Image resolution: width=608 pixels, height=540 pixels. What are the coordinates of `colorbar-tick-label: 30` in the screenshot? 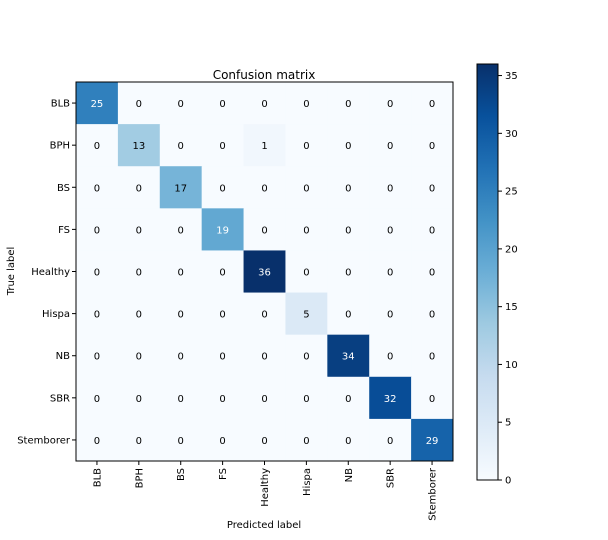 It's located at (511, 134).